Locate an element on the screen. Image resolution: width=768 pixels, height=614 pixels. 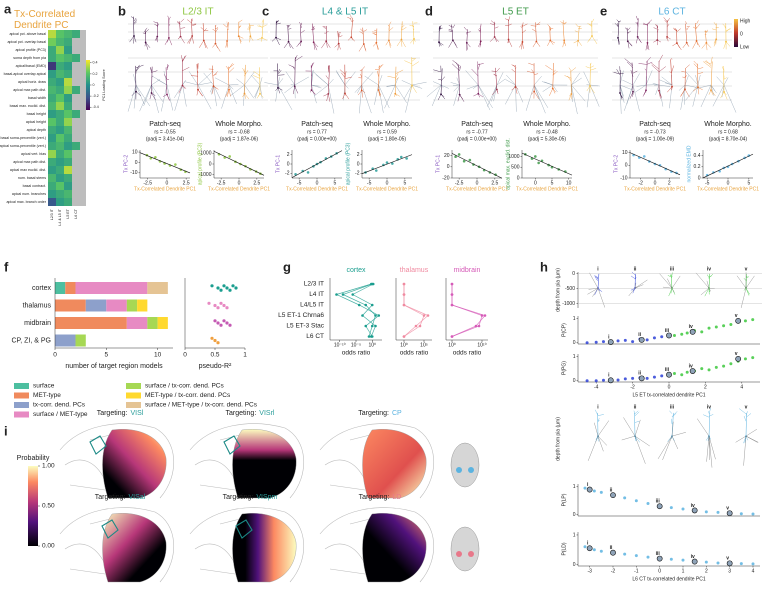
row-label: apical vert. bias is located at coordinates (33, 154).